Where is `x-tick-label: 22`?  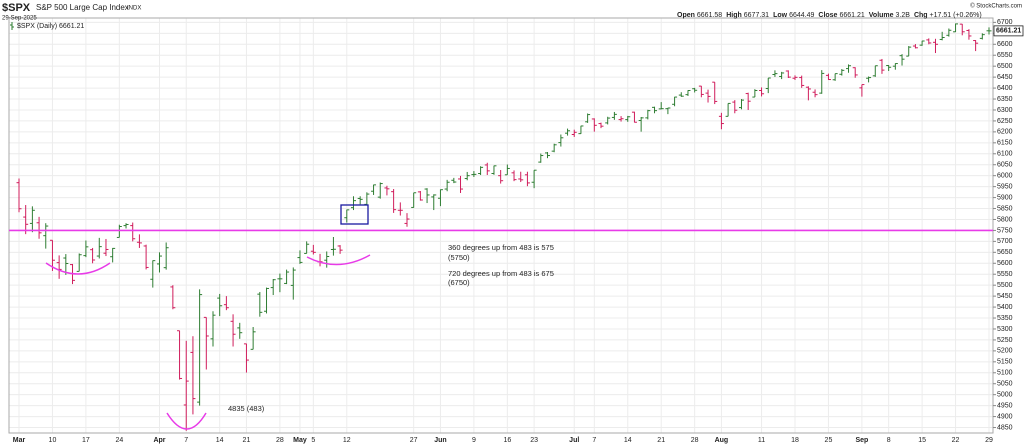
x-tick-label: 22 is located at coordinates (956, 440).